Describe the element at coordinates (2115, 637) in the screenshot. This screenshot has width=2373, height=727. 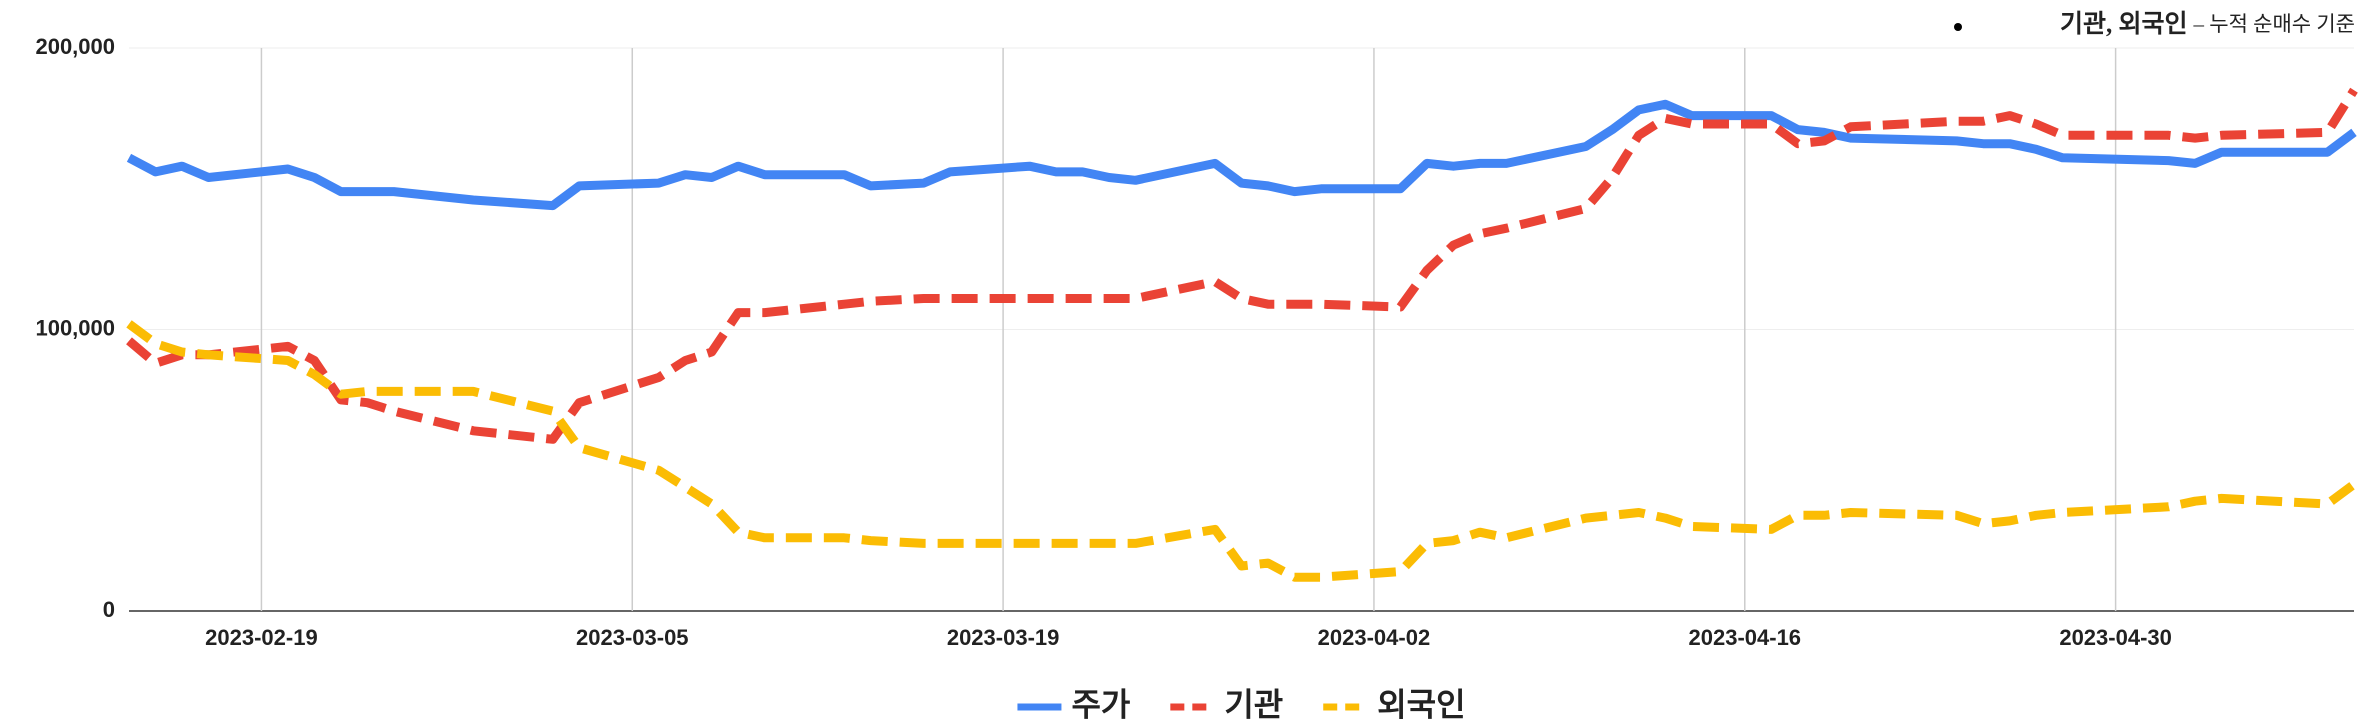
I see `x-tick-label: 2023-04-30` at that location.